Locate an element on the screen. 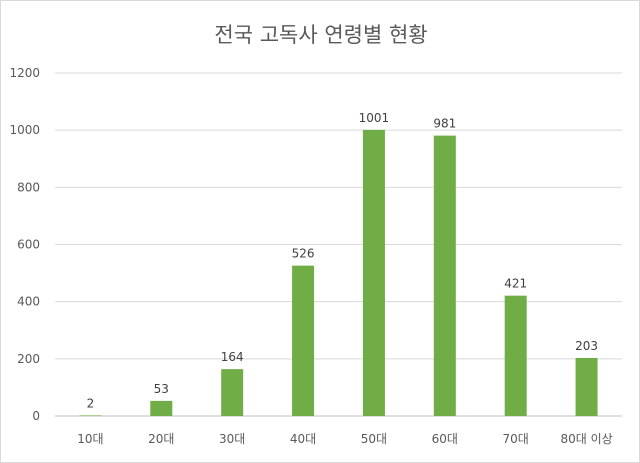 The image size is (640, 463). data-label: 164 is located at coordinates (232, 357).